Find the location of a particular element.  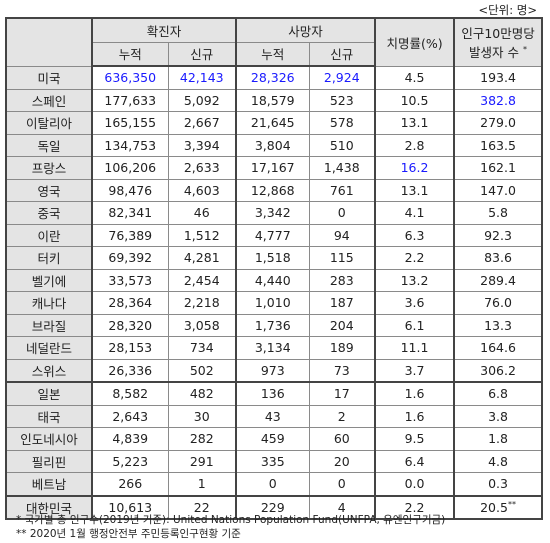

country-name: 스페인 is located at coordinates (49, 100).